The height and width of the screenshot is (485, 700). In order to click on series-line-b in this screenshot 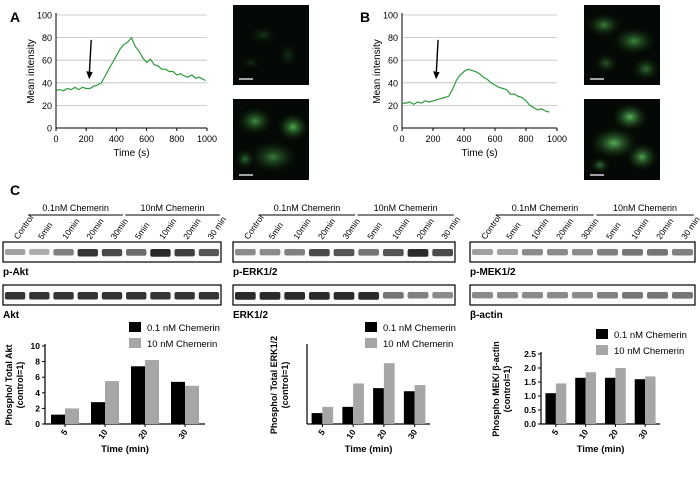, I will do `click(476, 90)`.